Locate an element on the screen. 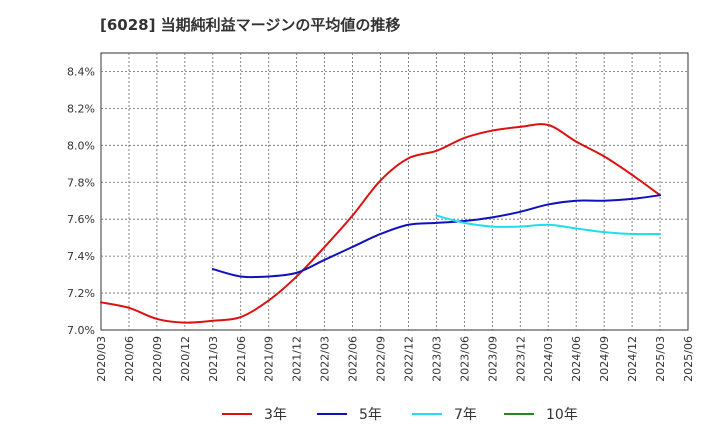 This screenshot has height=440, width=720. x-tick-label: 2025/03 is located at coordinates (660, 359).